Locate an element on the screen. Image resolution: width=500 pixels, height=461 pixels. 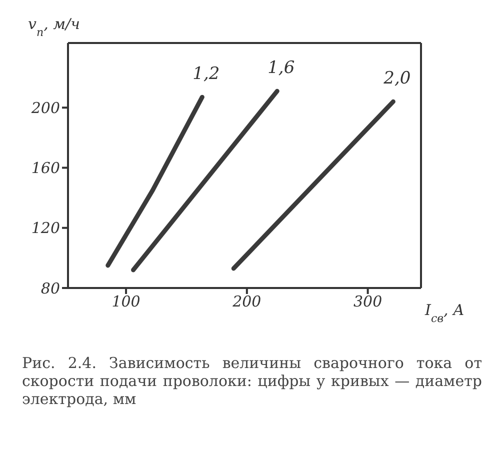
series-label: 1,6 is located at coordinates (281, 68).